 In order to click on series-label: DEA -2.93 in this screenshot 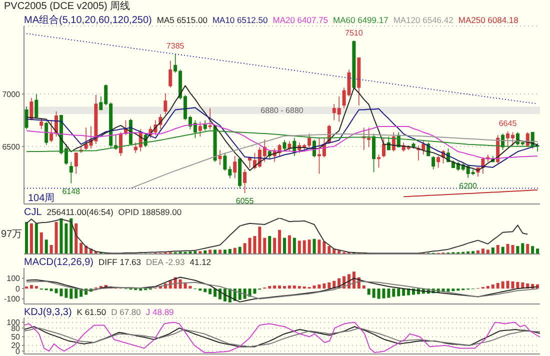, I will do `click(165, 262)`.